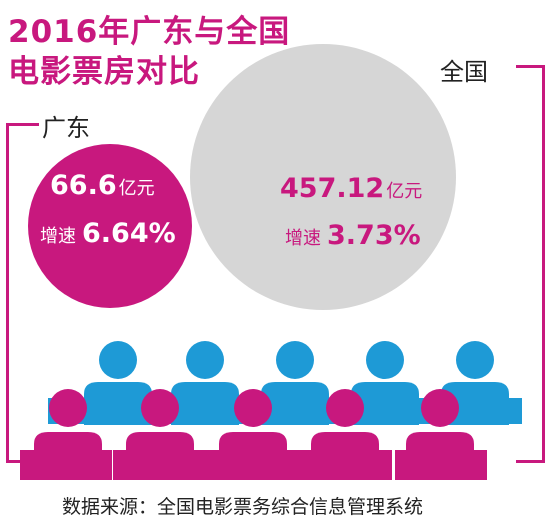  I want to click on national-growth-caption: 增速, so click(303, 238).